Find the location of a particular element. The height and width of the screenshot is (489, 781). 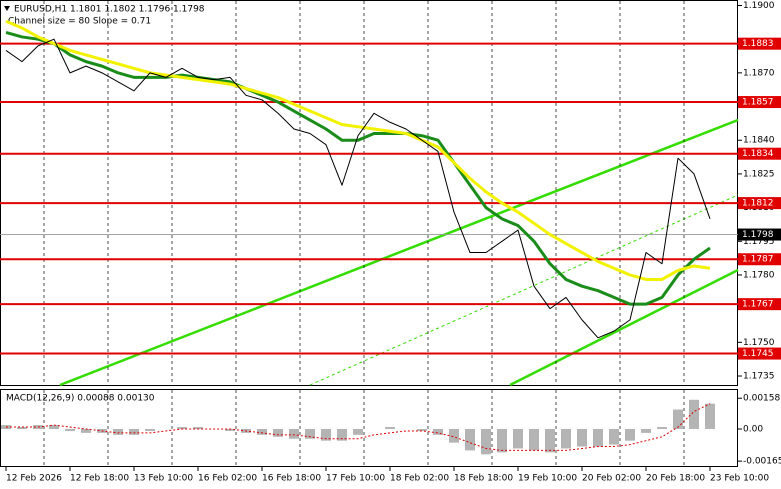

y-tick-label: 1.1735 is located at coordinates (759, 377).